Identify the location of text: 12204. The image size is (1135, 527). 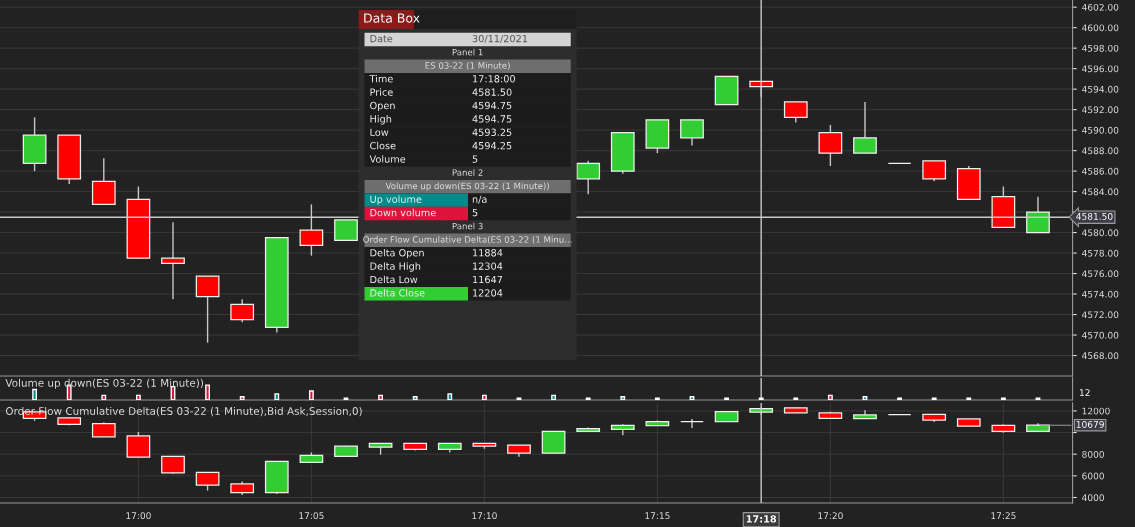
(488, 293).